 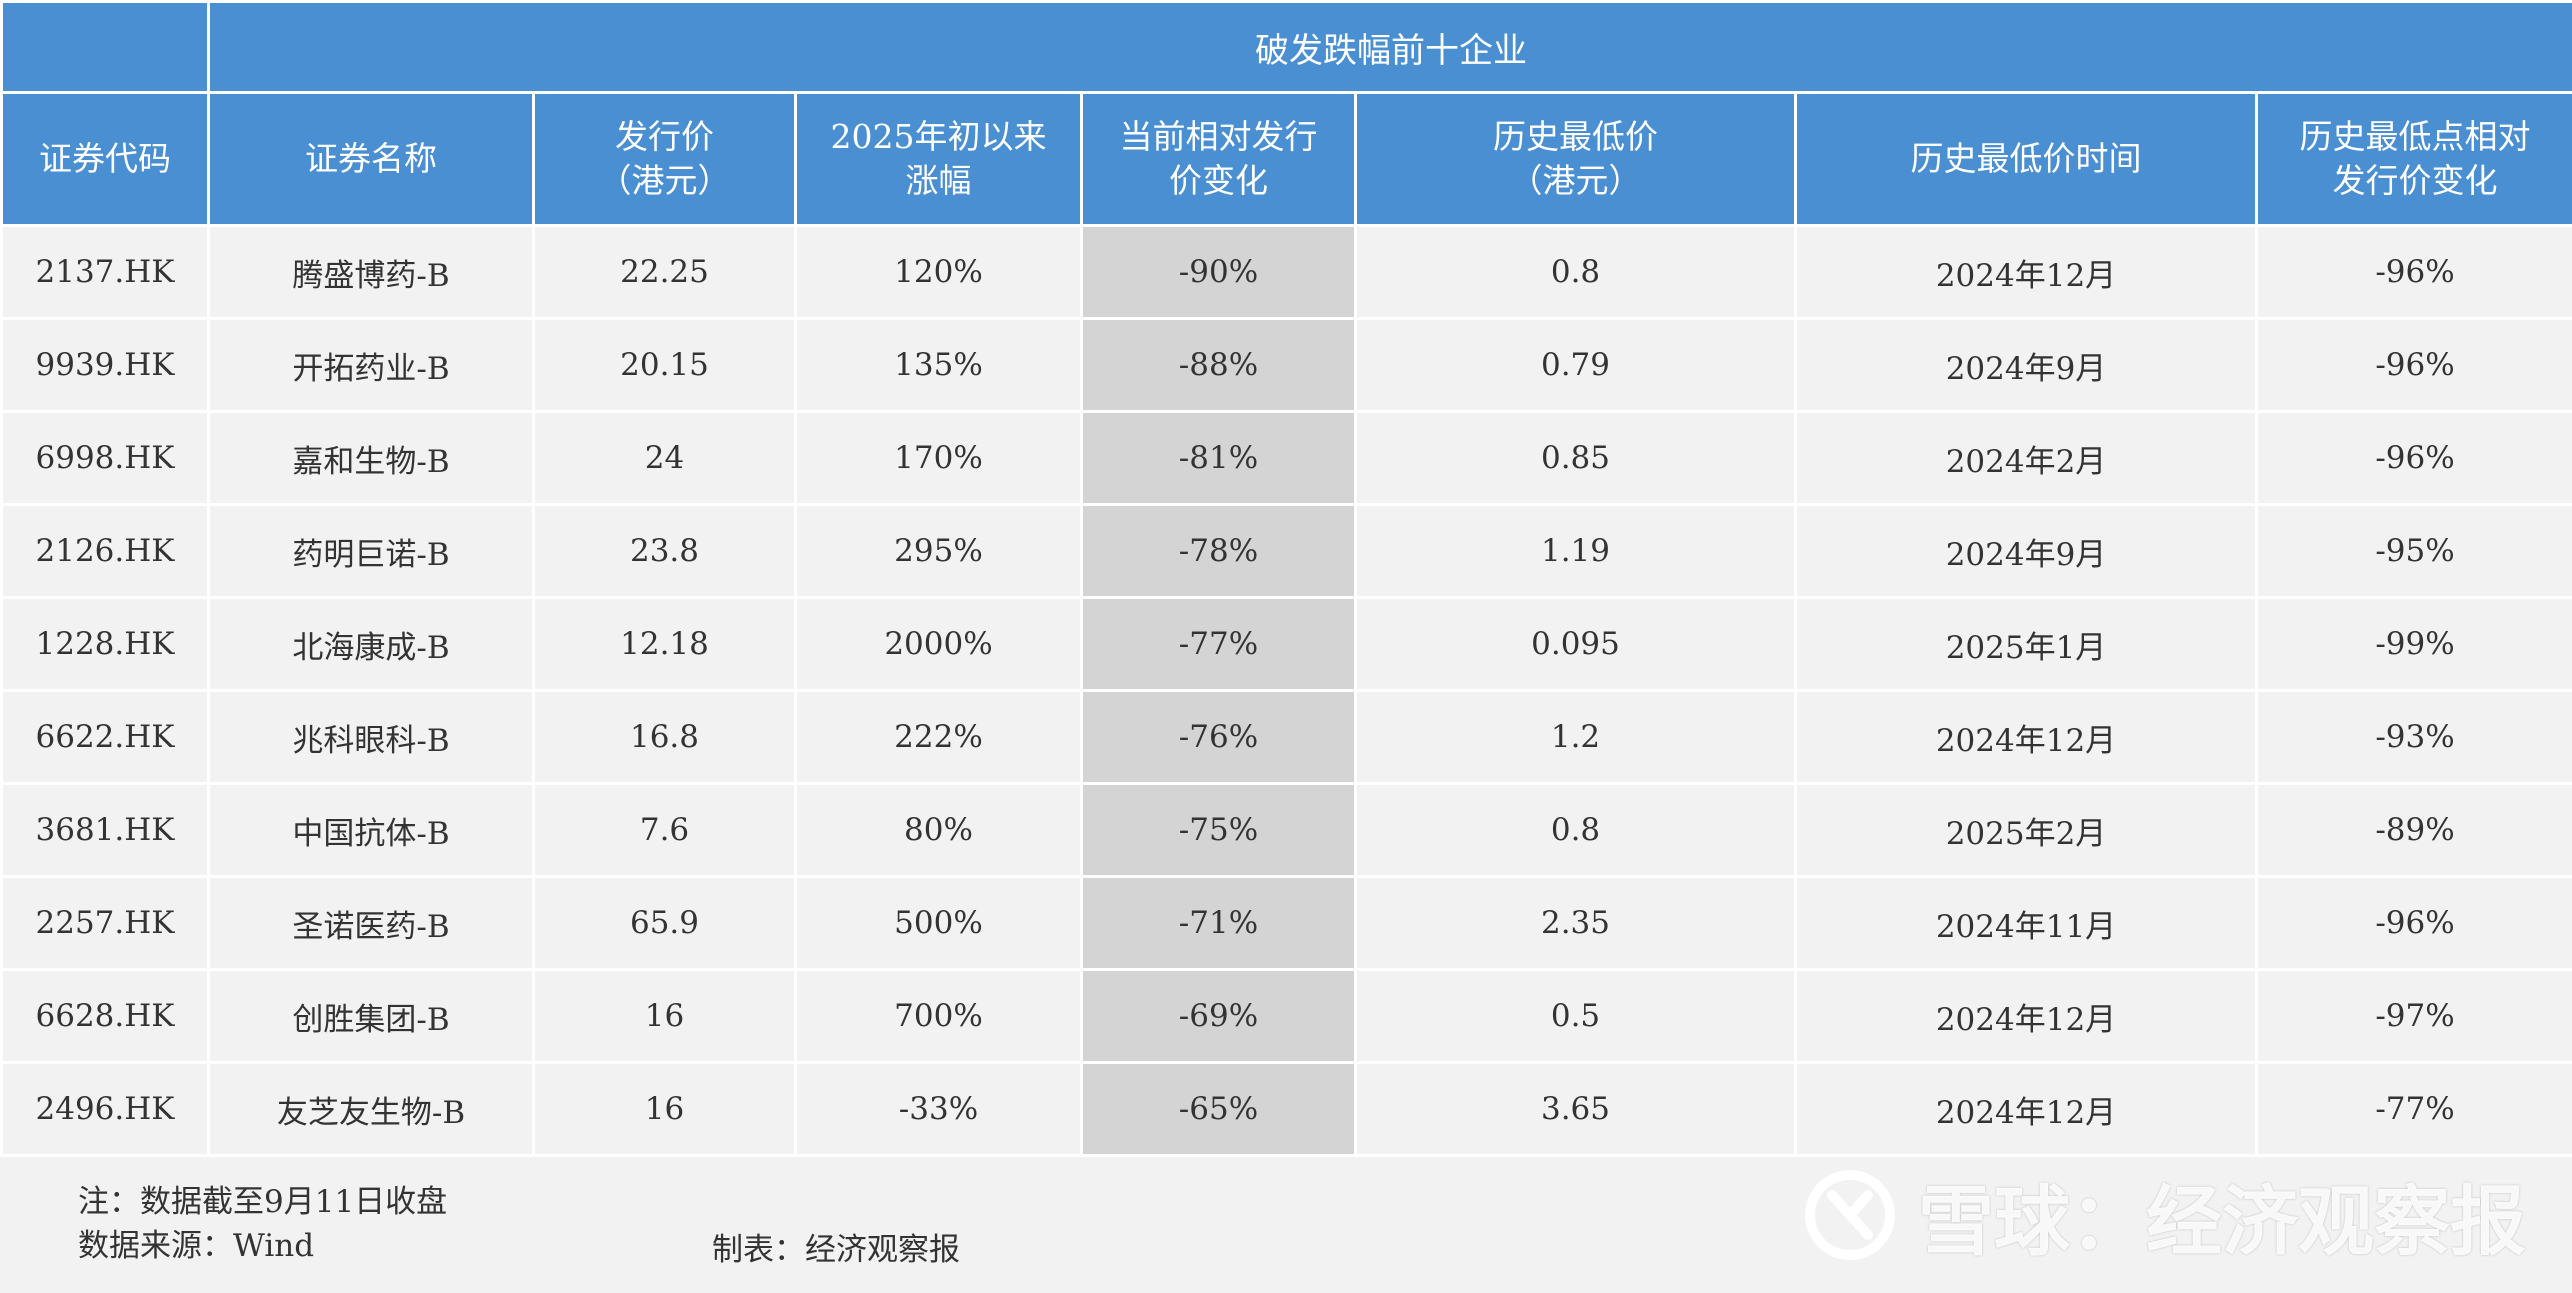 I want to click on table-cell: 创胜集团-B, so click(x=371, y=1016).